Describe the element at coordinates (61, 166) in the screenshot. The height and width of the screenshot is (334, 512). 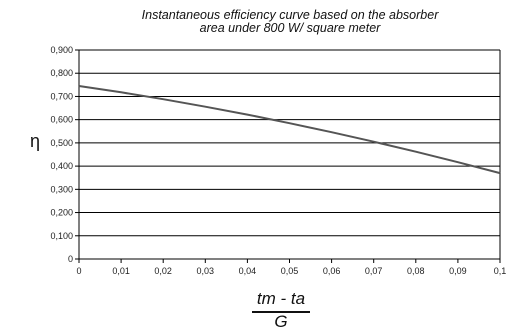
I see `y-tick-label-4: 0,400` at that location.